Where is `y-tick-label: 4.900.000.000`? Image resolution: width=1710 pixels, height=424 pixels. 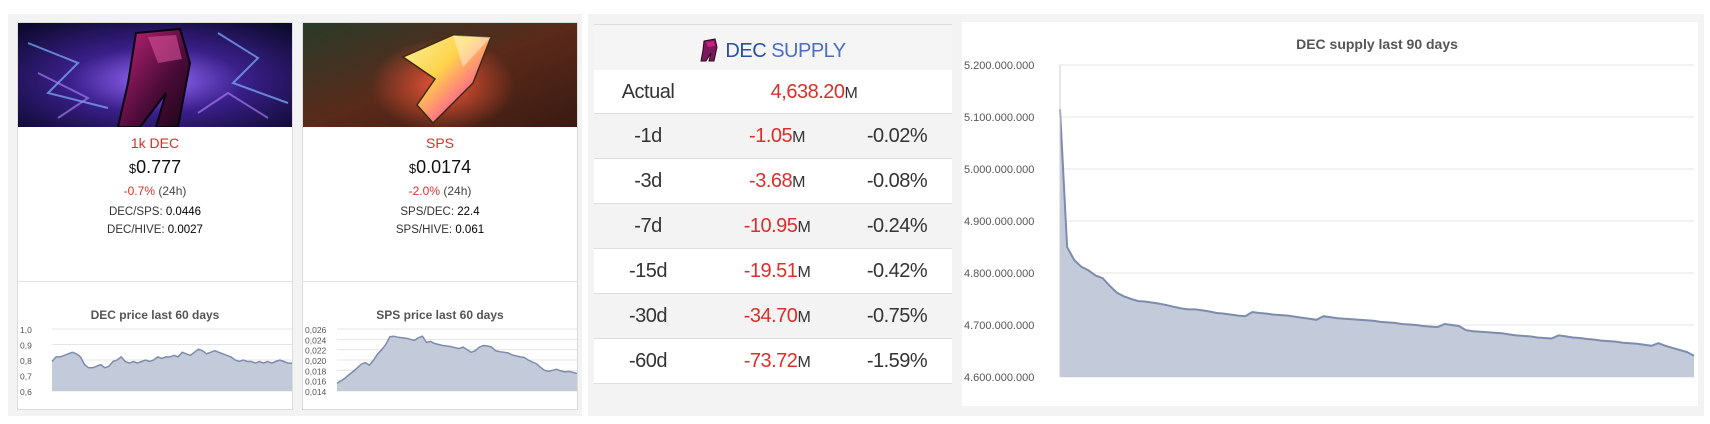 y-tick-label: 4.900.000.000 is located at coordinates (999, 222).